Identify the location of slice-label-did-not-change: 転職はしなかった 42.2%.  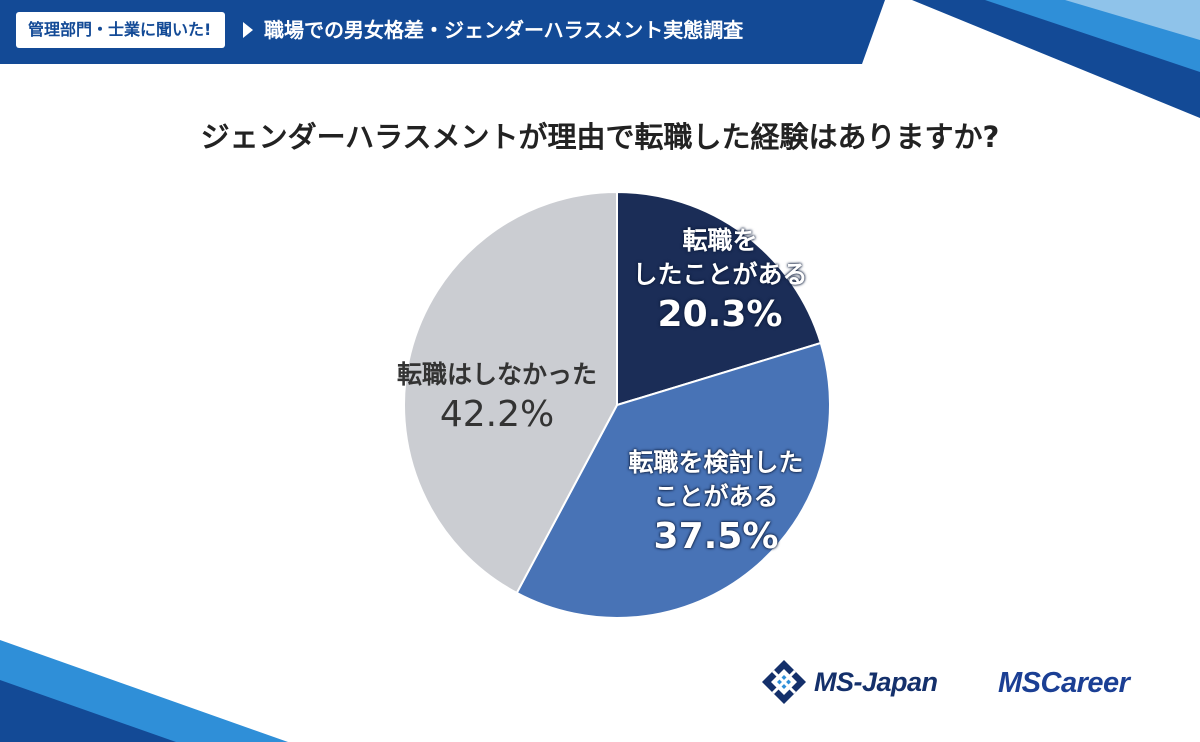
(497, 398).